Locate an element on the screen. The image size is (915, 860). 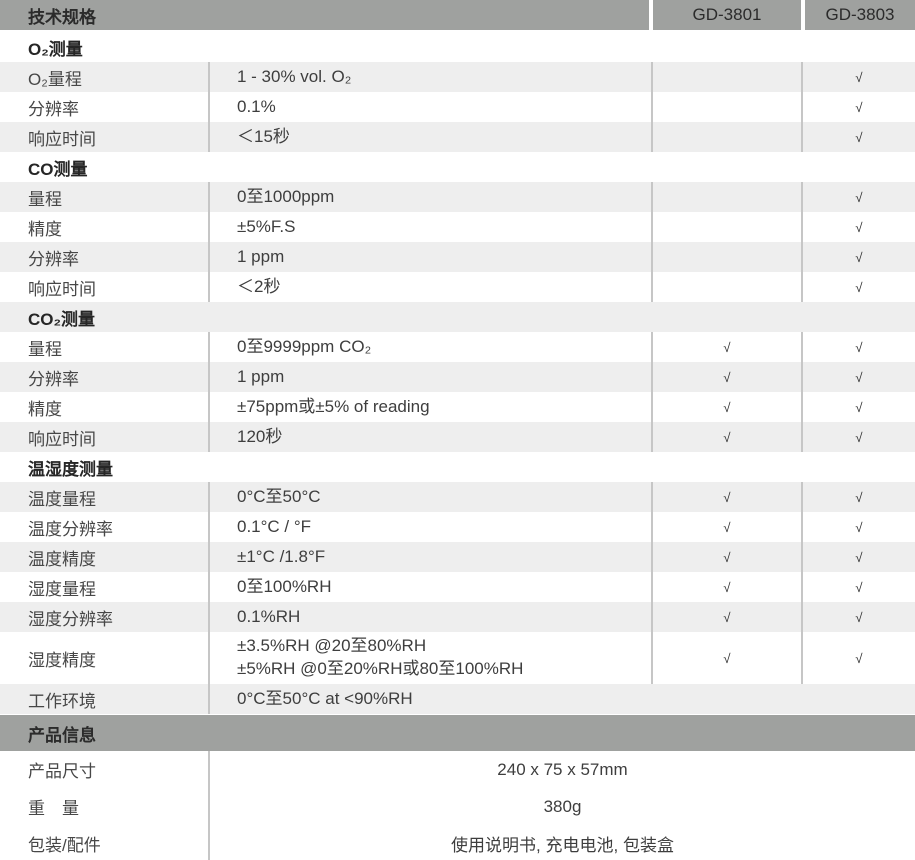
row-value: 0°C至50°C at <90%RH is located at coordinates (561, 699).